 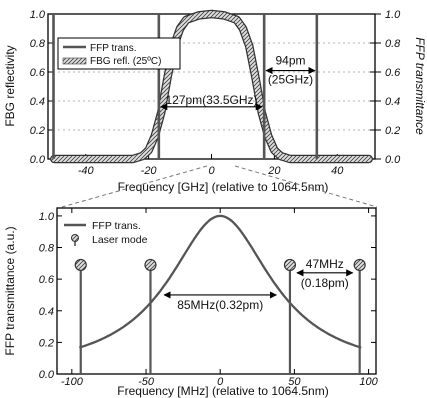 I want to click on top-annotations: 127pm(33.5GHz) 94pm (25GHz), so click(x=238, y=82).